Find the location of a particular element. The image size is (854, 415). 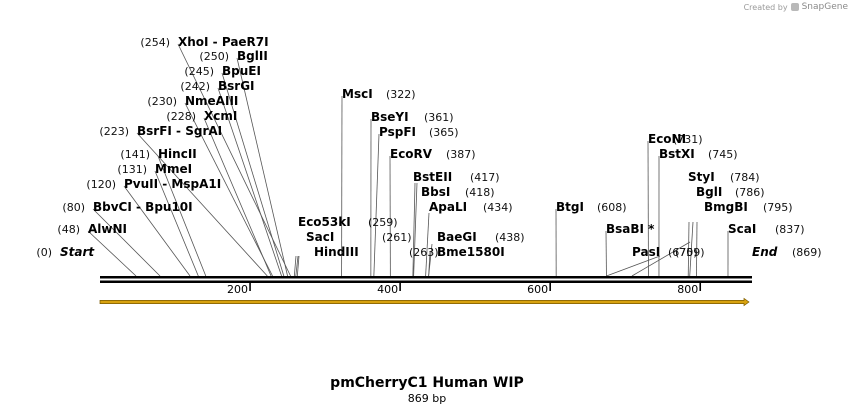

connector-bsteii is located at coordinates (414, 229).